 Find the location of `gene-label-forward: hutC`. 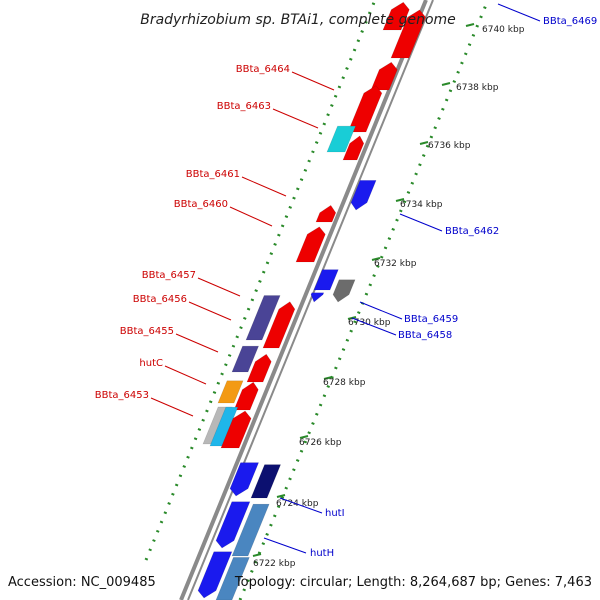

gene-label-forward: hutC is located at coordinates (151, 363).